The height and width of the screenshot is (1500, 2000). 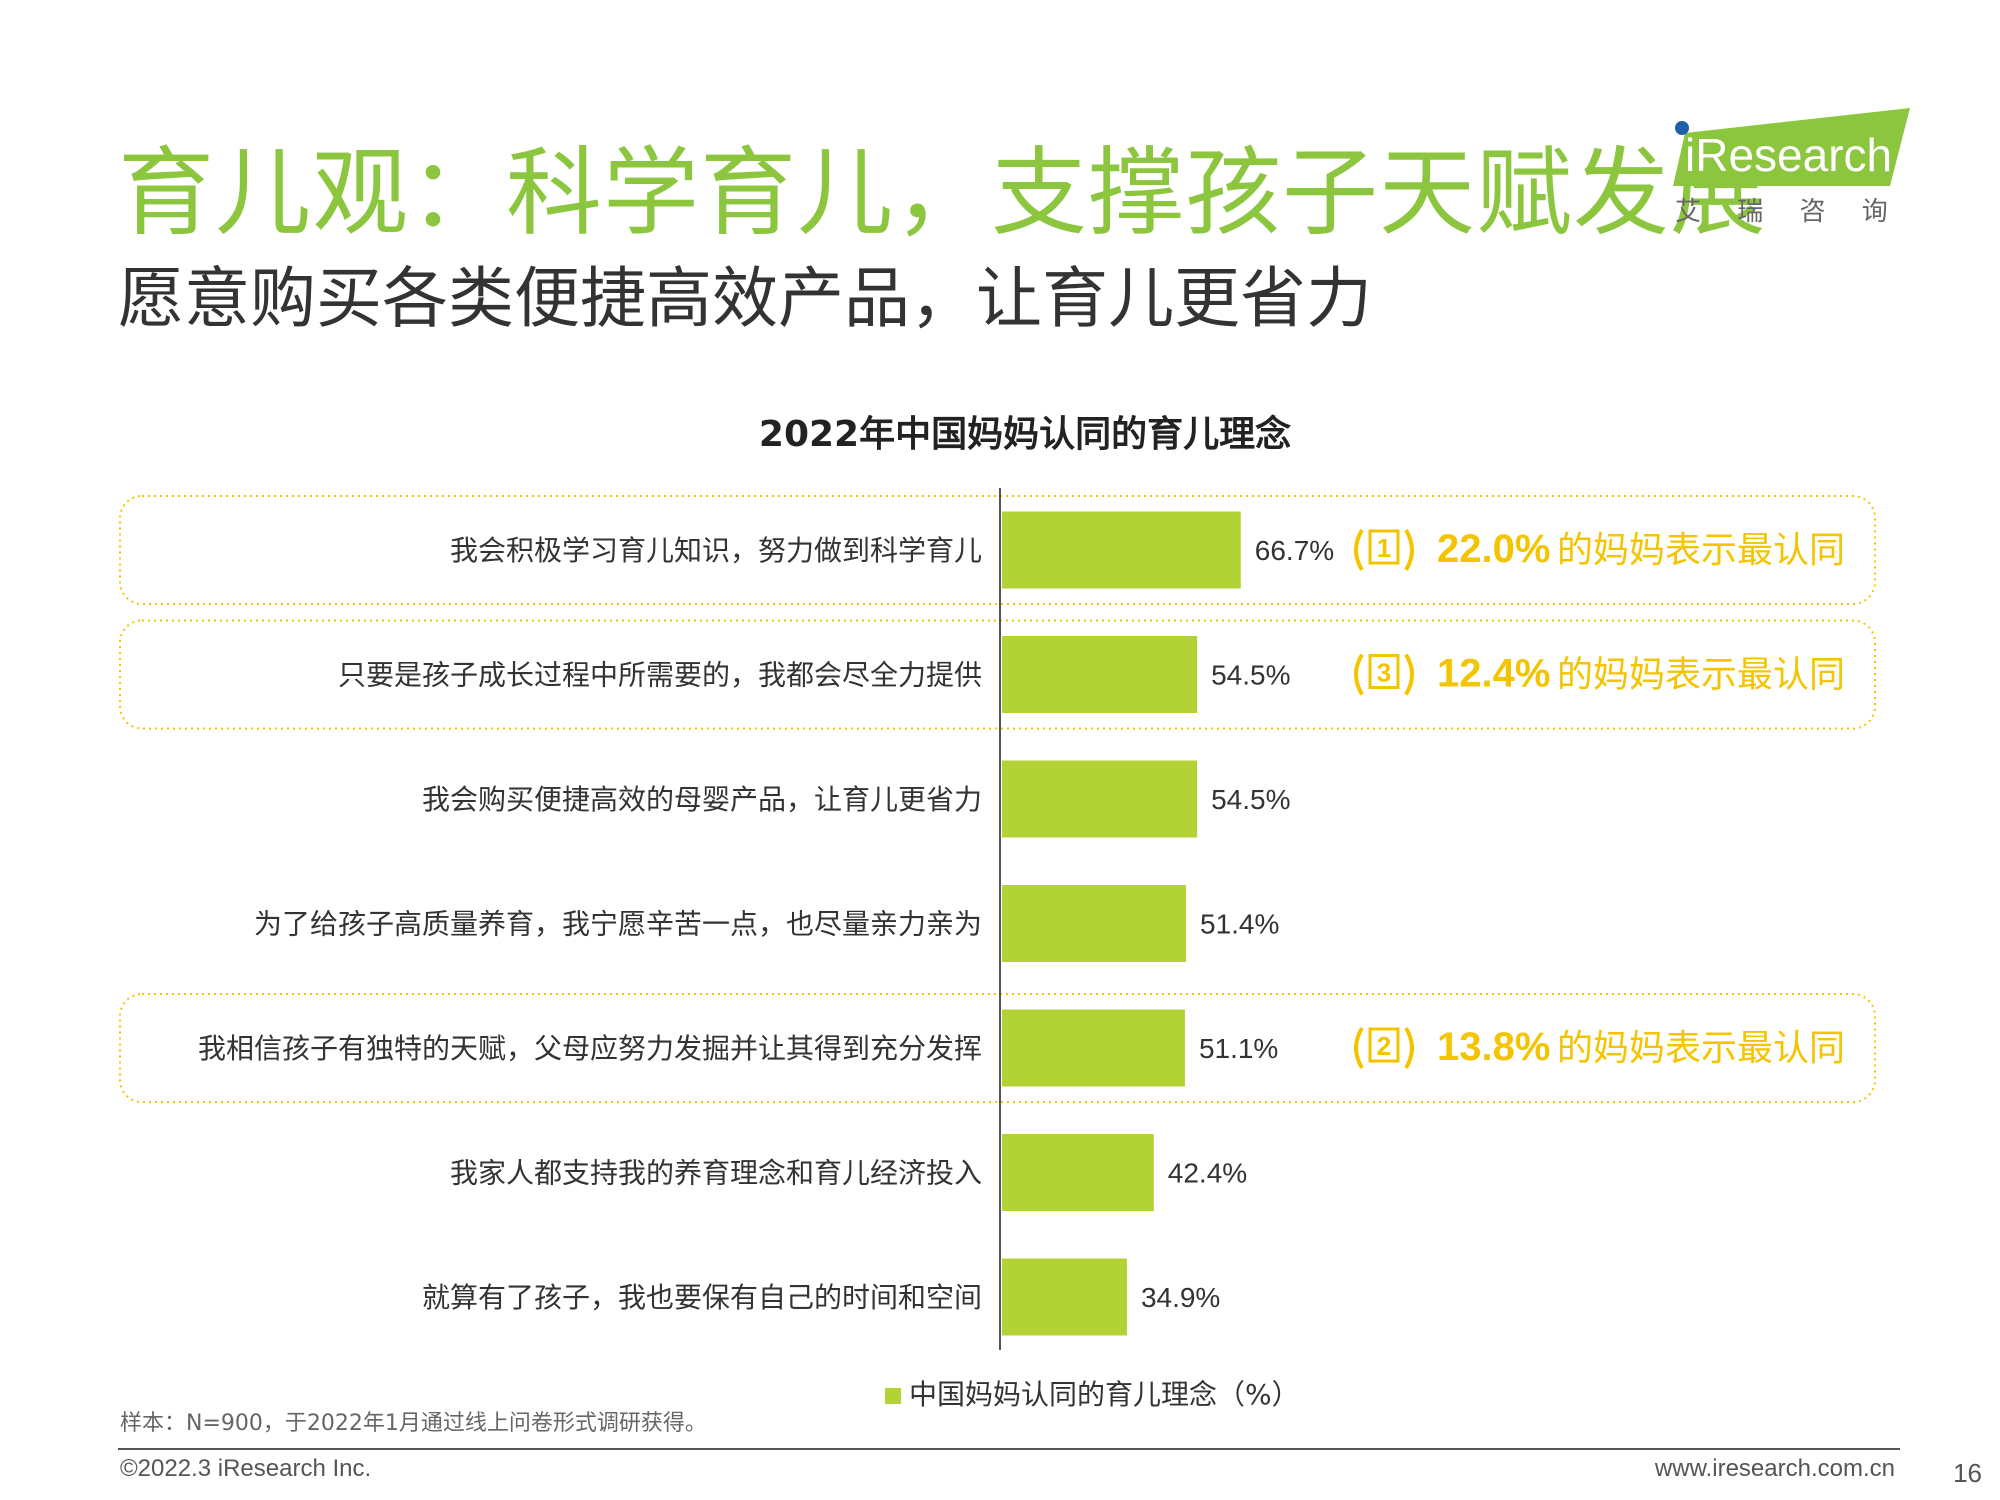 I want to click on chart-legend: 中国妈妈认同的育儿理念（%）, so click(x=1092, y=1393).